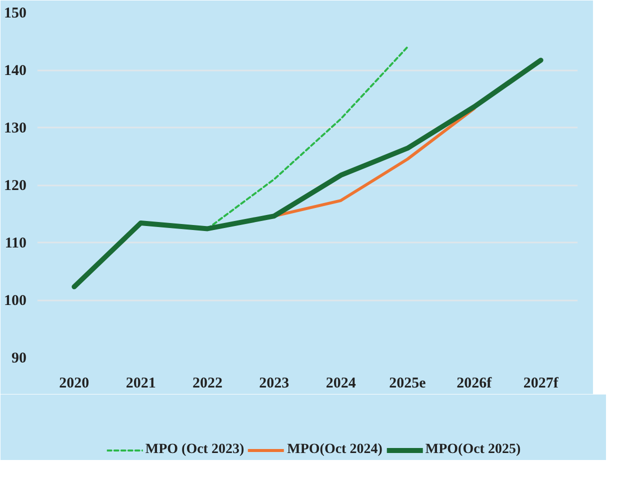 The height and width of the screenshot is (478, 618). Describe the element at coordinates (15, 301) in the screenshot. I see `y-tick-label: 100` at that location.